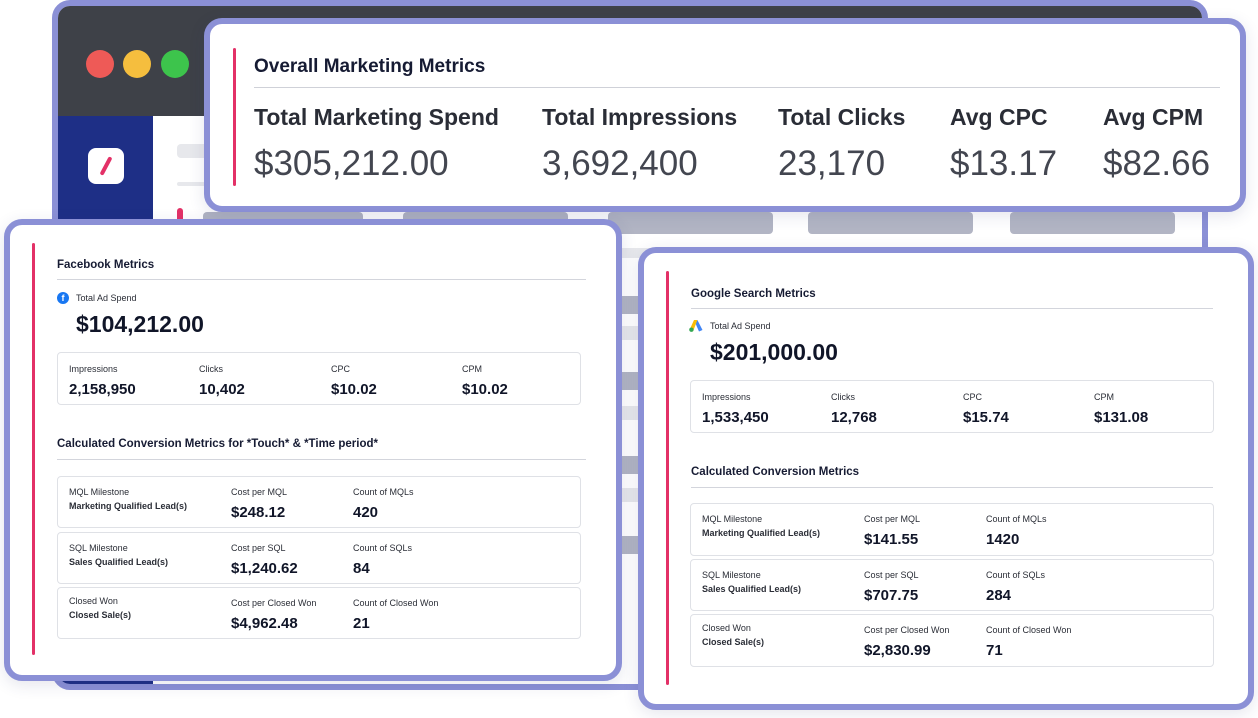 The image size is (1258, 718). What do you see at coordinates (264, 568) in the screenshot?
I see `cost-value: $1,240.62` at bounding box center [264, 568].